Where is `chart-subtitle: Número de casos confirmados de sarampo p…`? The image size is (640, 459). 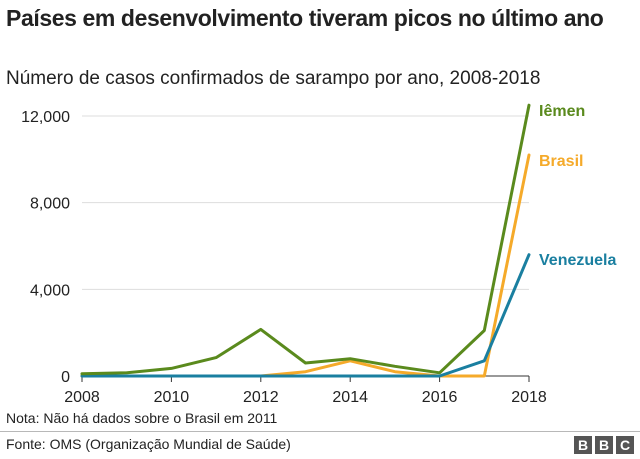
chart-subtitle: Número de casos confirmados de sarampo p… is located at coordinates (273, 78).